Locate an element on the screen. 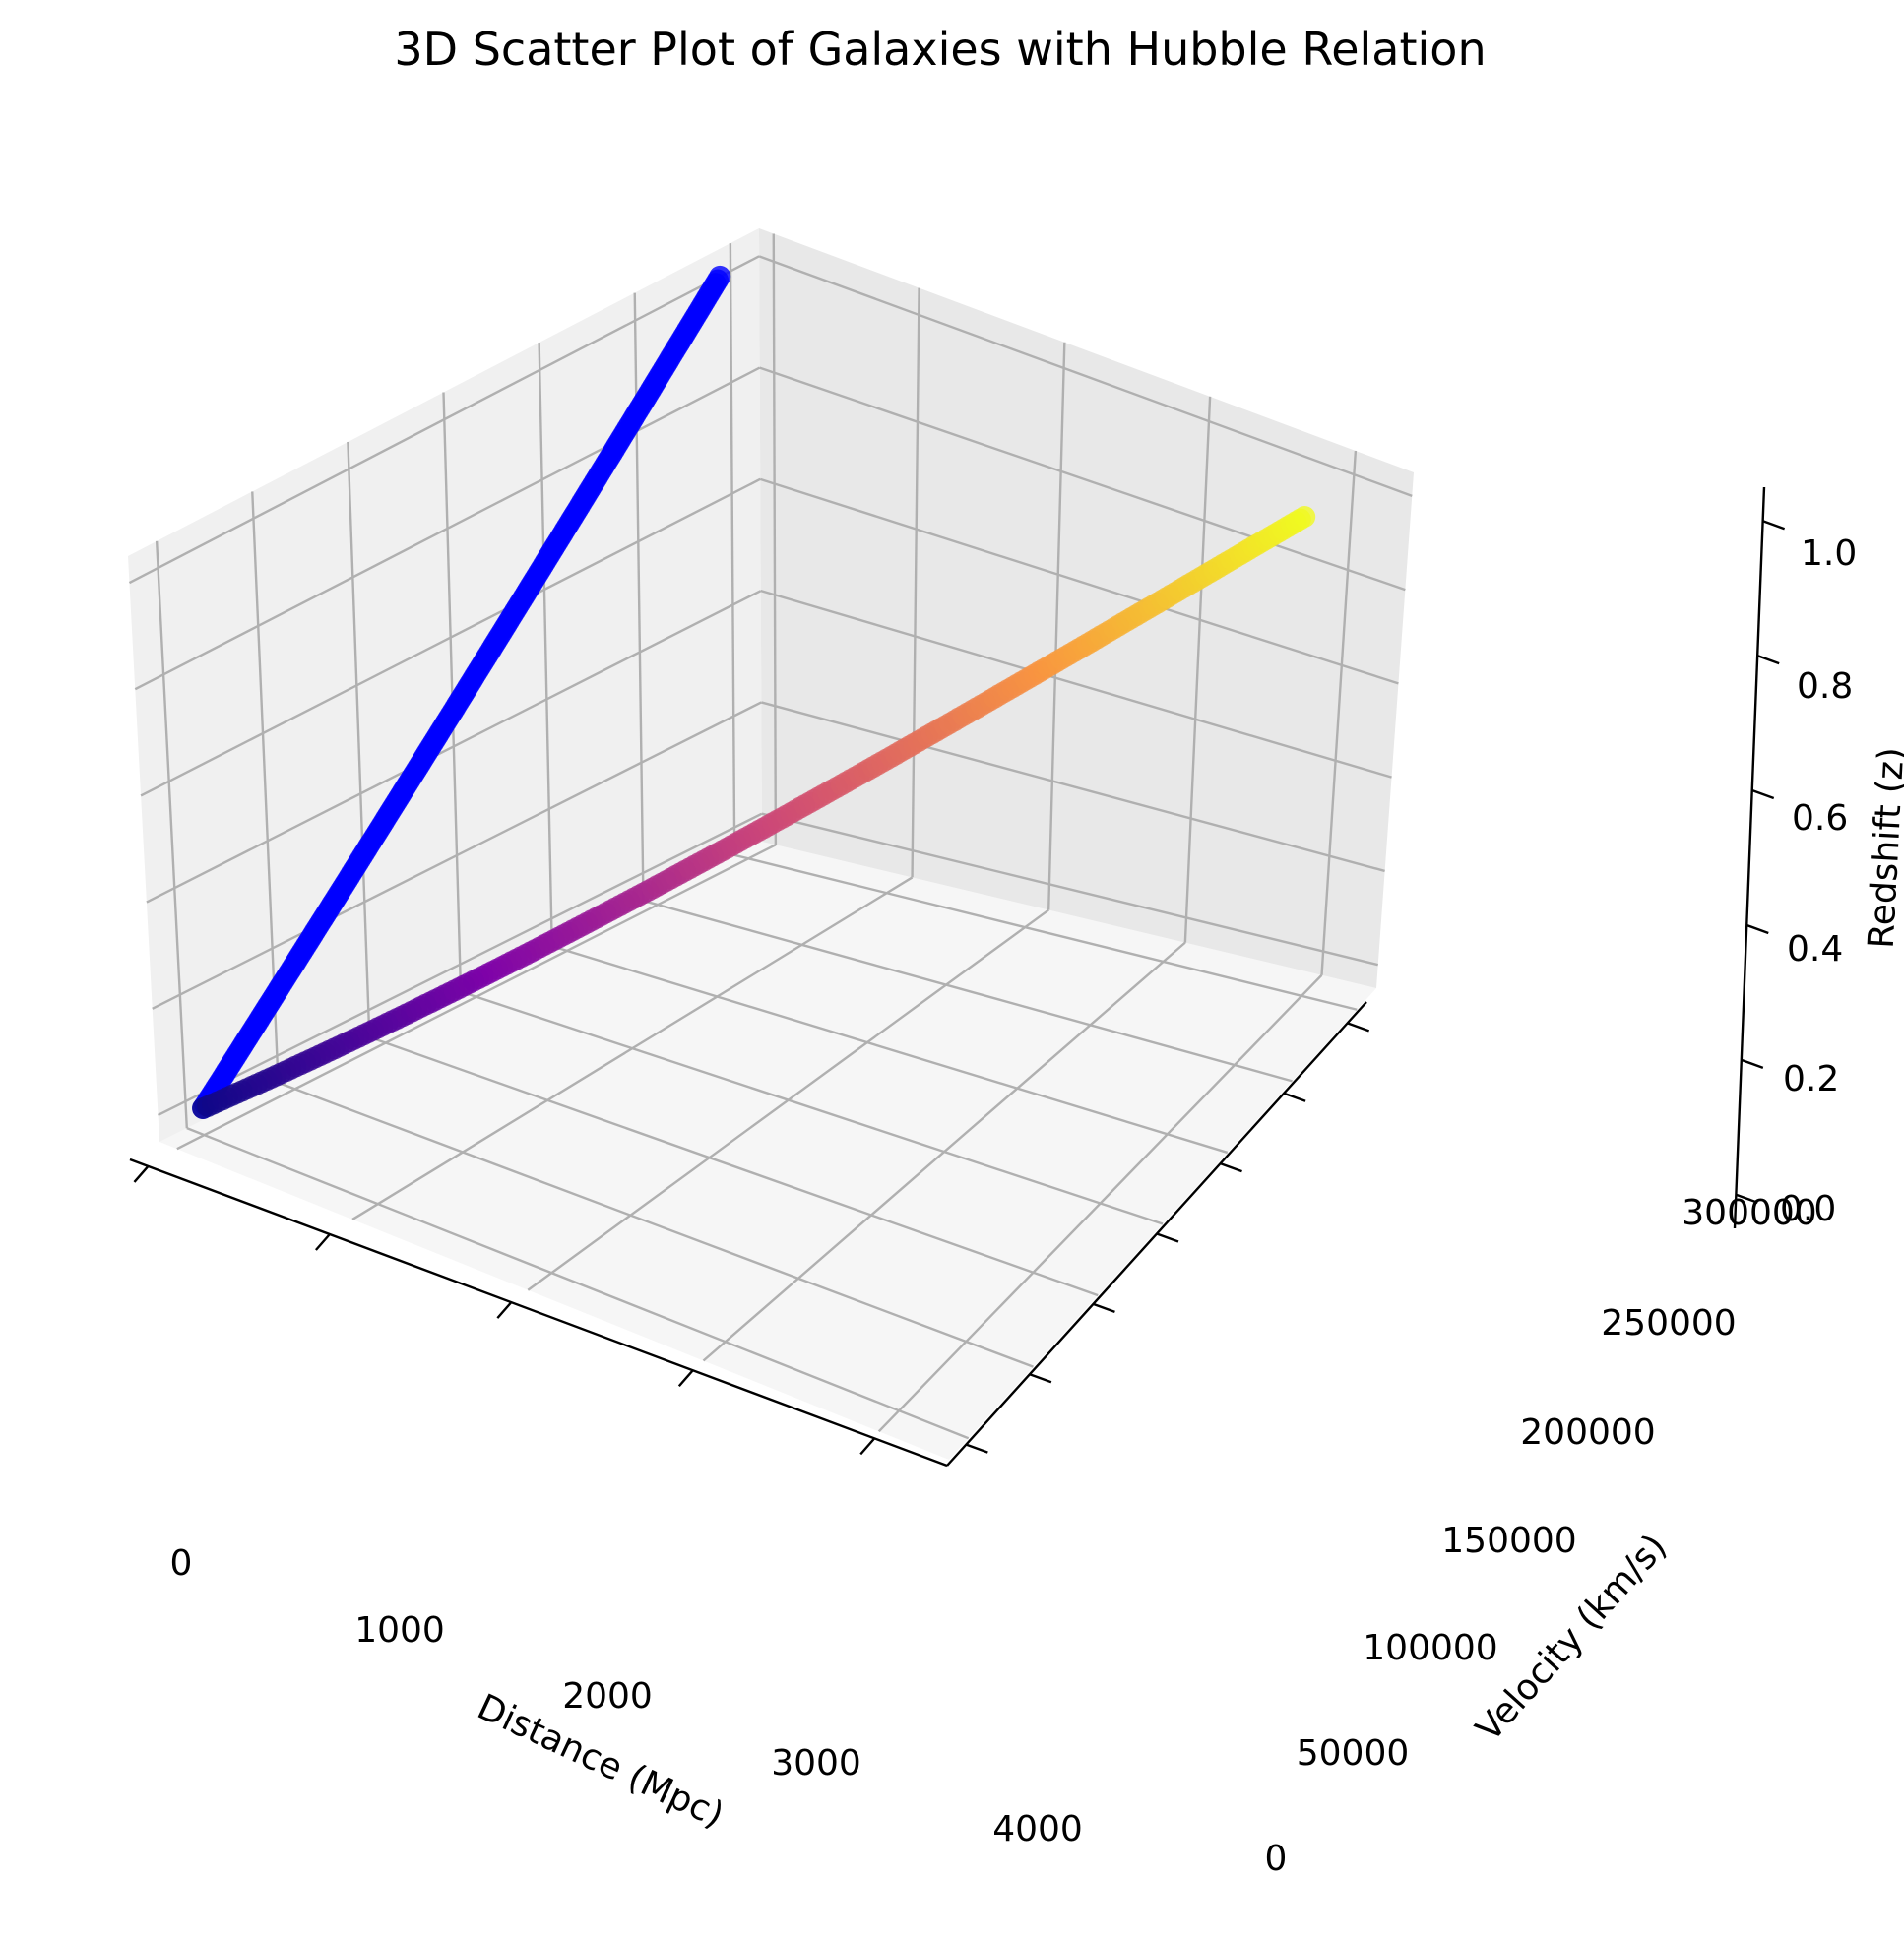  pane-back-right is located at coordinates (1086, 608).